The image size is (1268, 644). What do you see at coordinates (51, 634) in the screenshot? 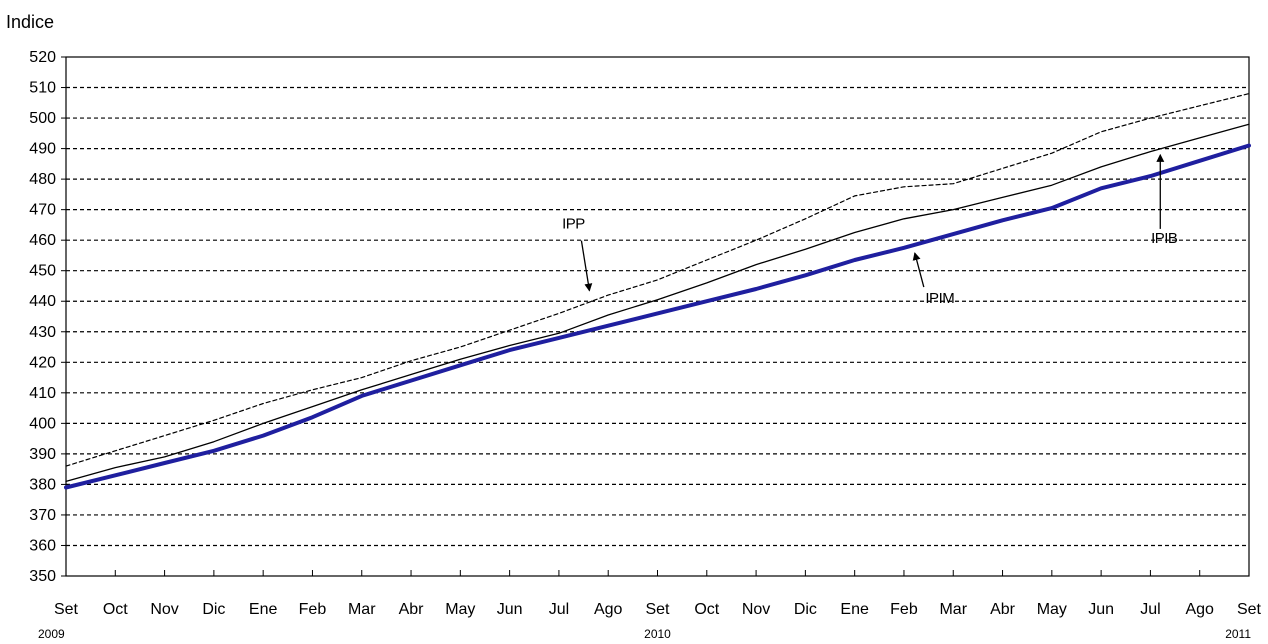
I see `year-label: 2009` at bounding box center [51, 634].